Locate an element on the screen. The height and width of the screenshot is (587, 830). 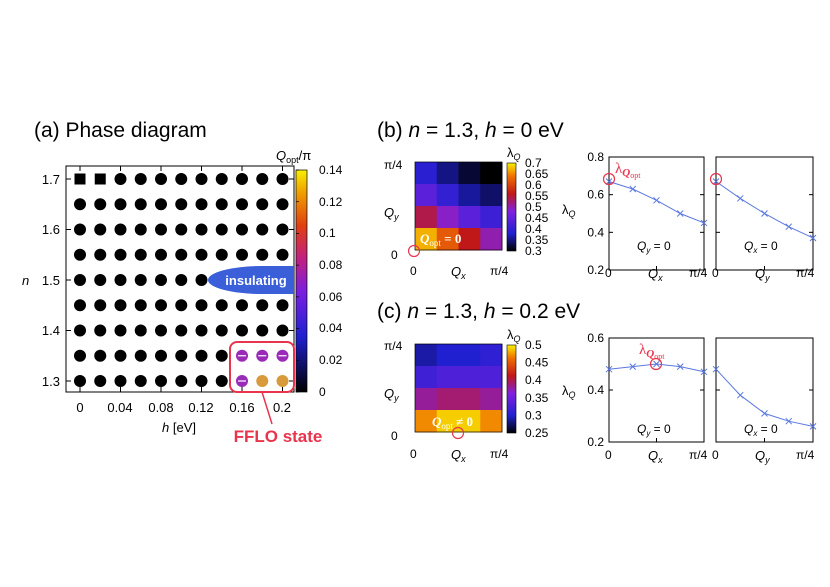
b-ylab-q: Q is located at coordinates (389, 212).